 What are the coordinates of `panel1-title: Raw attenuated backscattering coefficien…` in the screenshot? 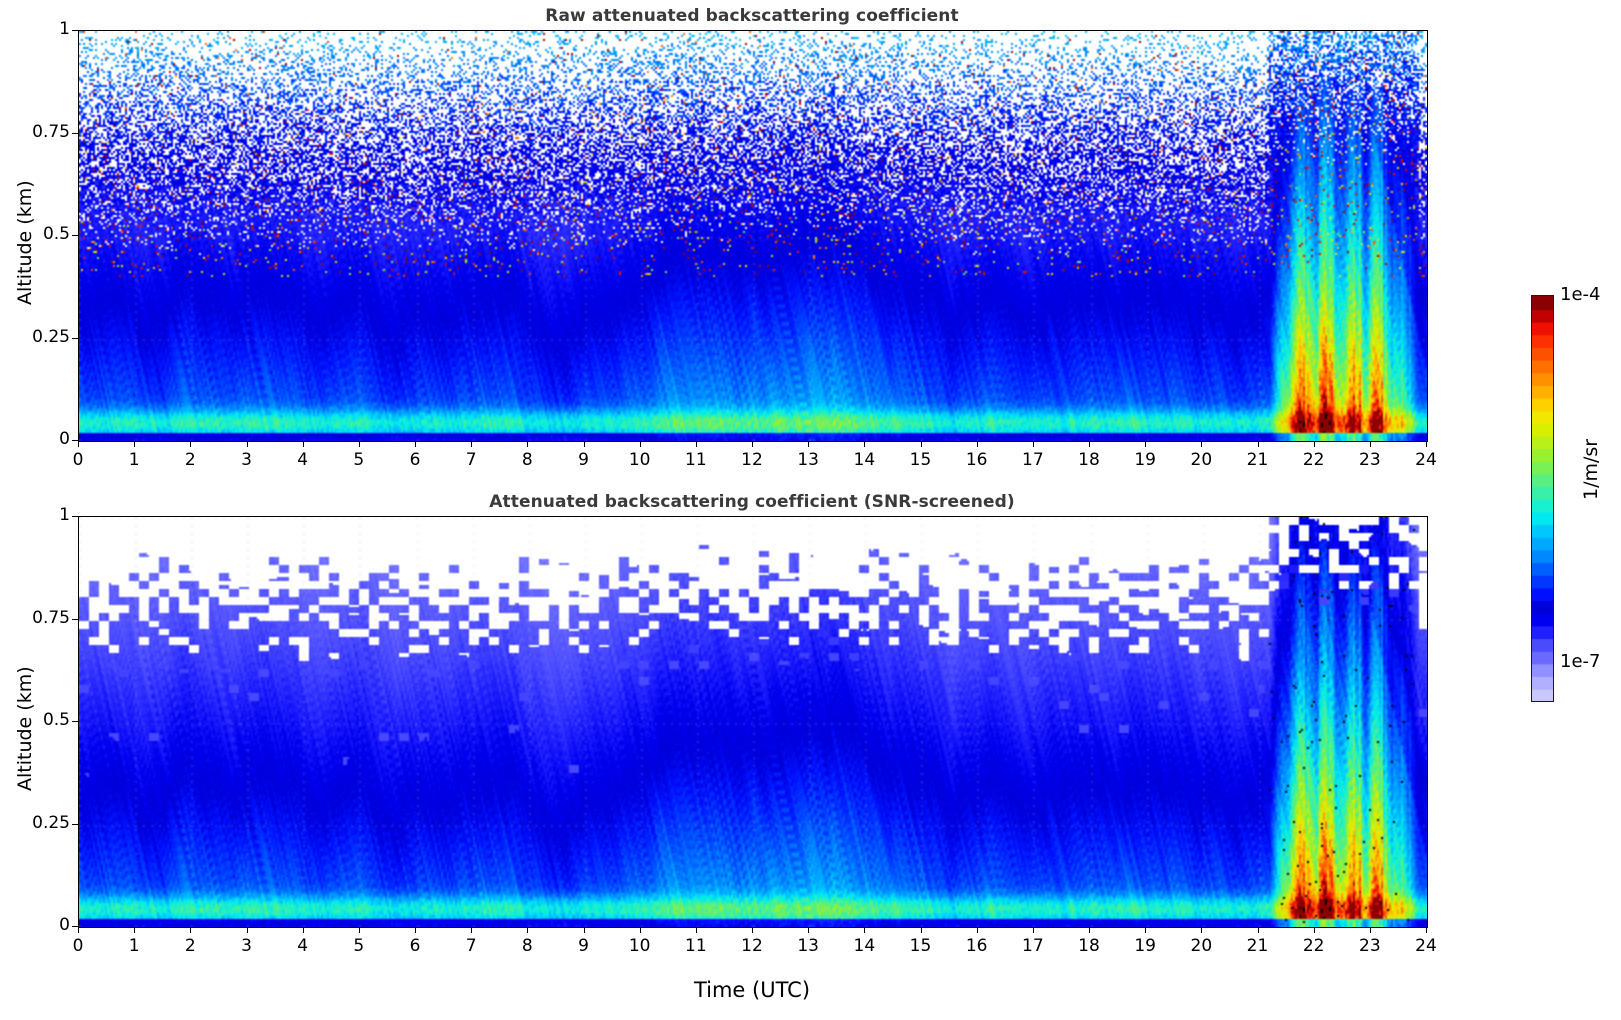 It's located at (752, 16).